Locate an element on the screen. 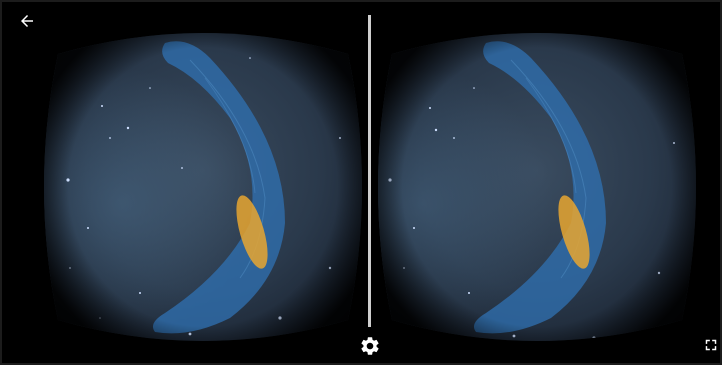 Image resolution: width=722 pixels, height=365 pixels. arrow-left-icon is located at coordinates (27, 21).